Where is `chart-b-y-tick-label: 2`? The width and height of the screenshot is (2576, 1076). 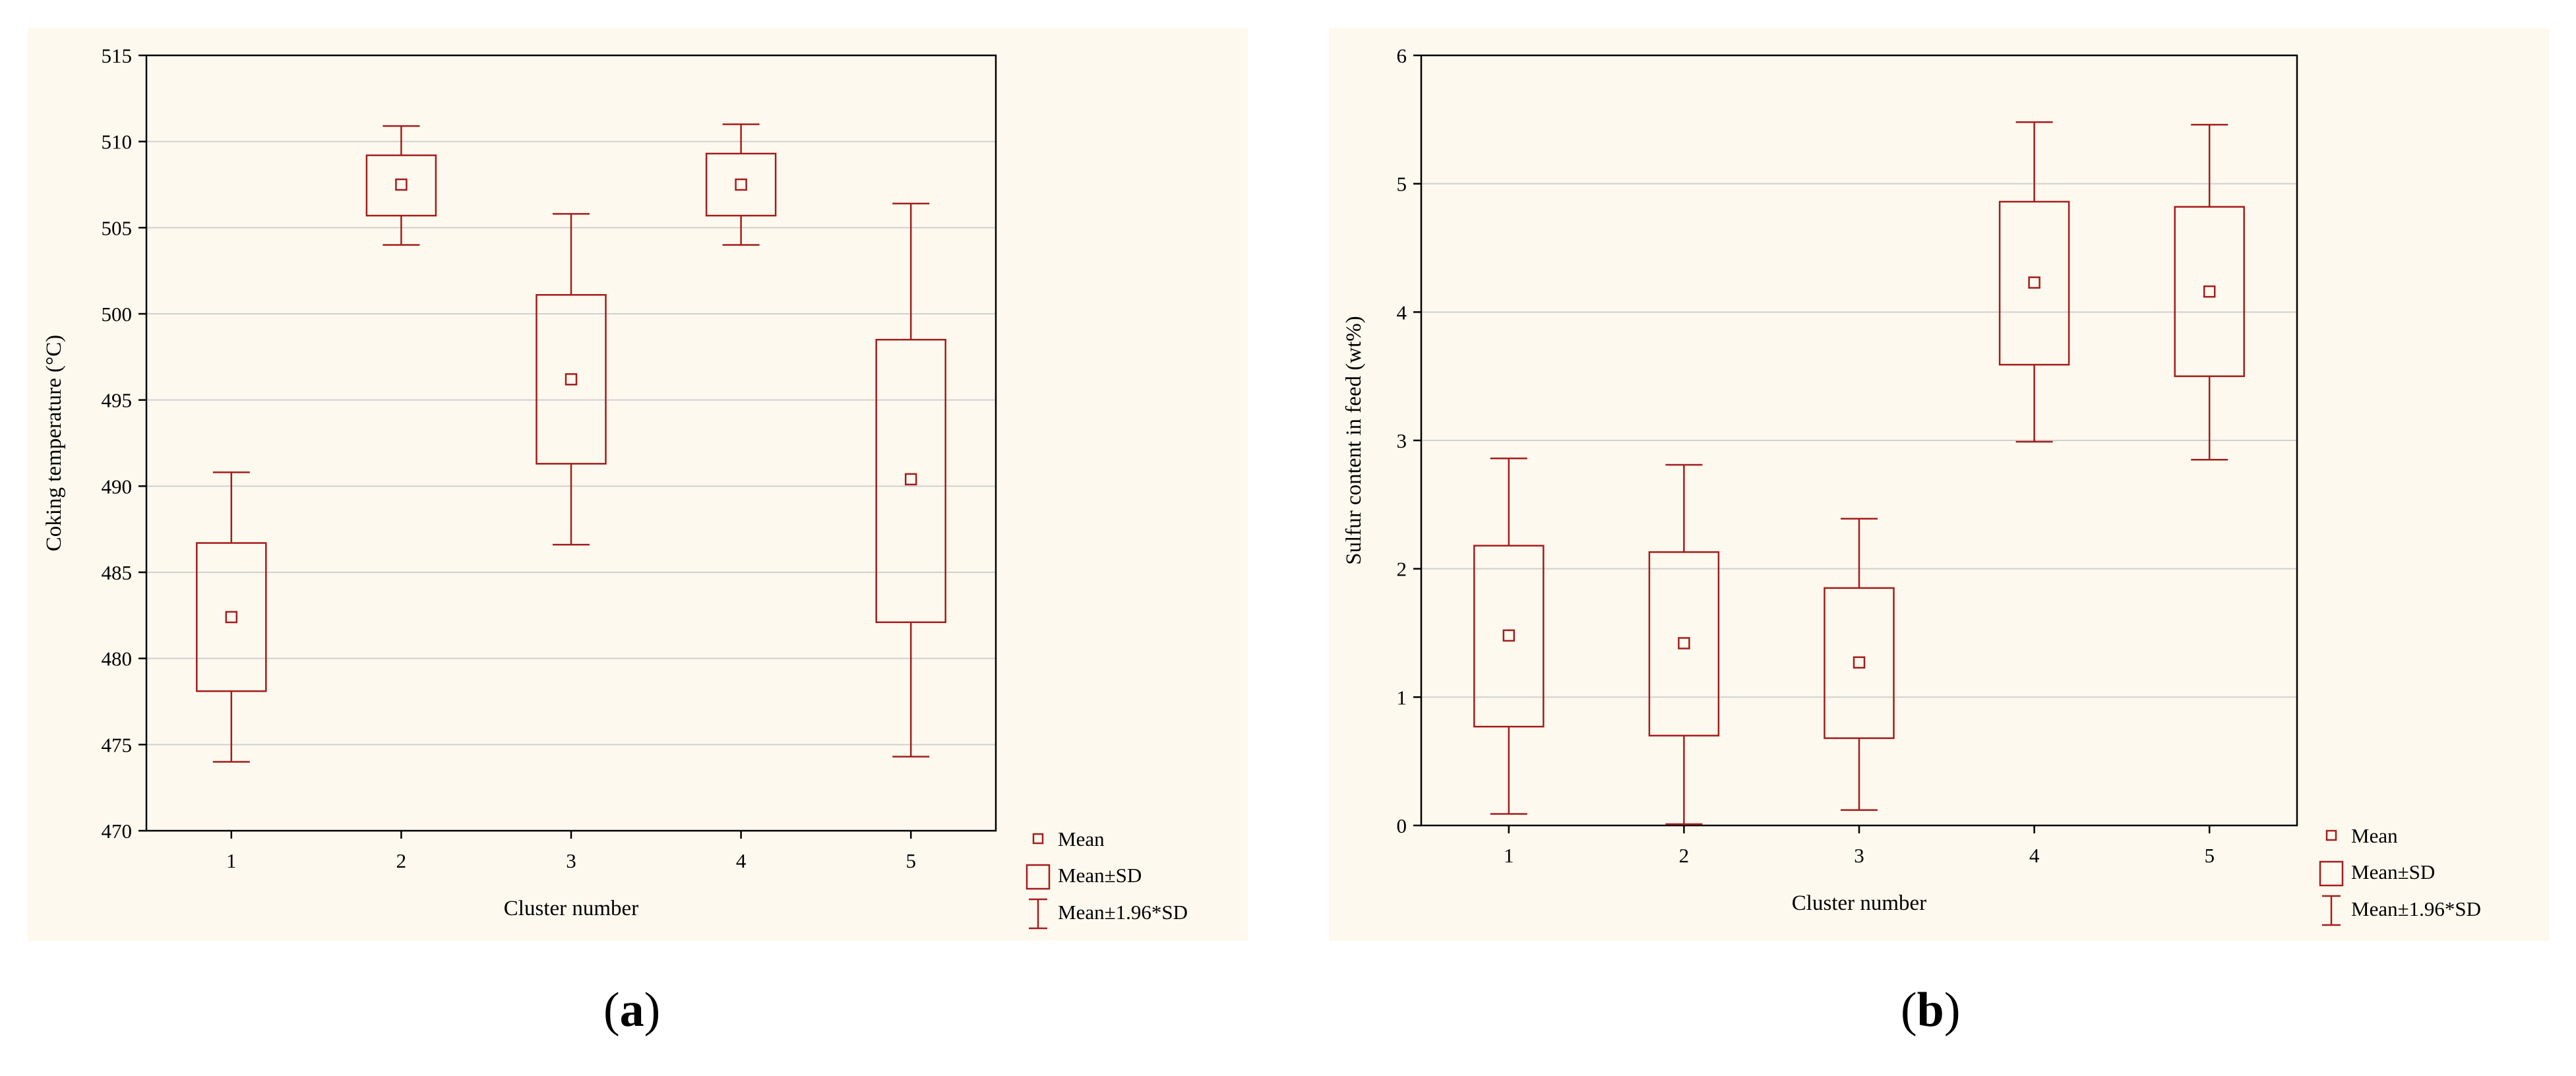 chart-b-y-tick-label: 2 is located at coordinates (1402, 569).